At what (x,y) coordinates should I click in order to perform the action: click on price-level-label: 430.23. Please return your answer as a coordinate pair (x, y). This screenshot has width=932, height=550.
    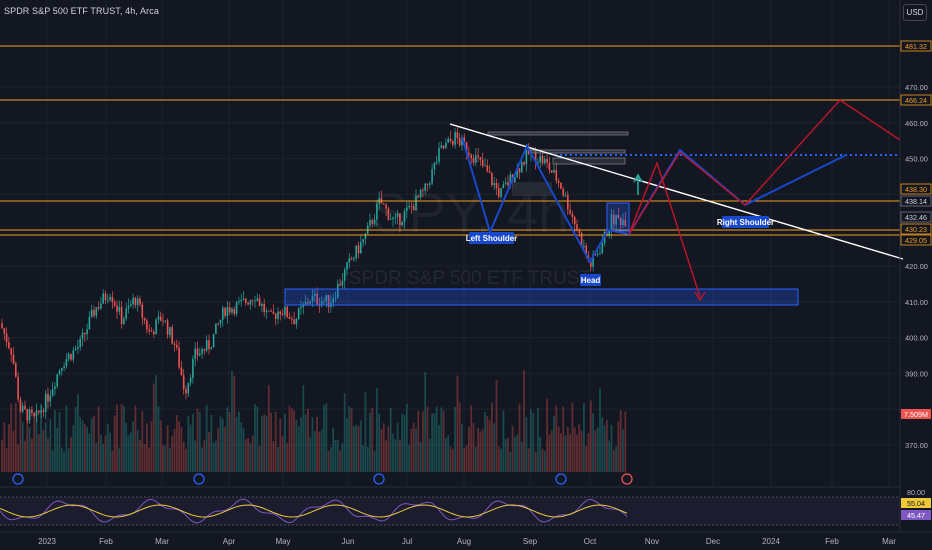
    Looking at the image, I should click on (916, 229).